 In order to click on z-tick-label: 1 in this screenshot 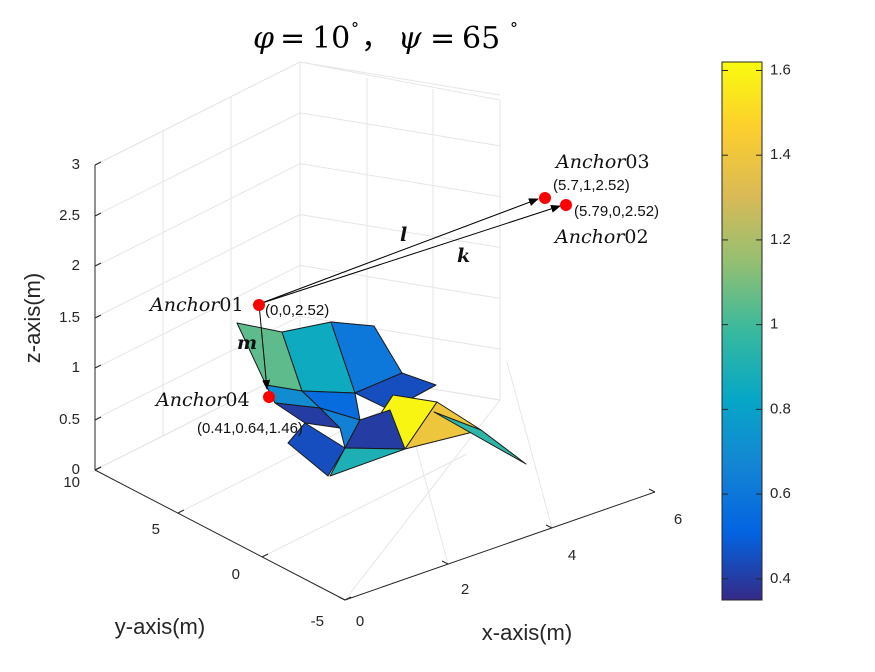, I will do `click(76, 367)`.